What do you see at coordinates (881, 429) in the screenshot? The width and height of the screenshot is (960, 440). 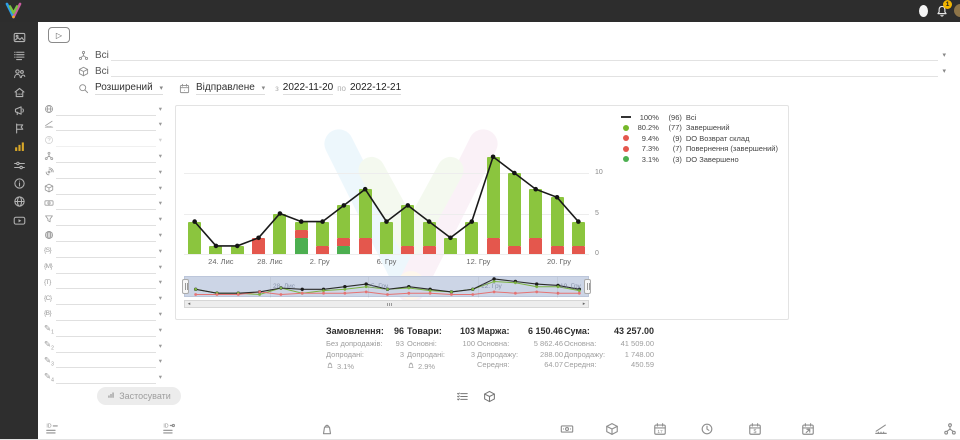 I see `ruler-icon` at bounding box center [881, 429].